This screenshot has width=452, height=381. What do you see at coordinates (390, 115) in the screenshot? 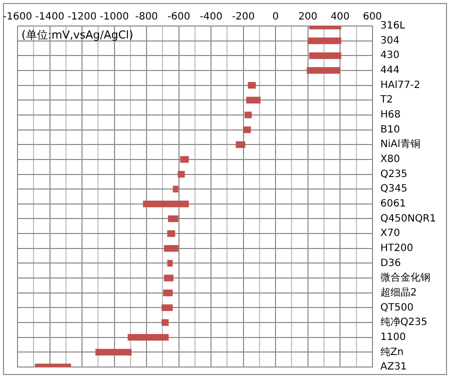
I see `y-tick-label: H68` at bounding box center [390, 115].